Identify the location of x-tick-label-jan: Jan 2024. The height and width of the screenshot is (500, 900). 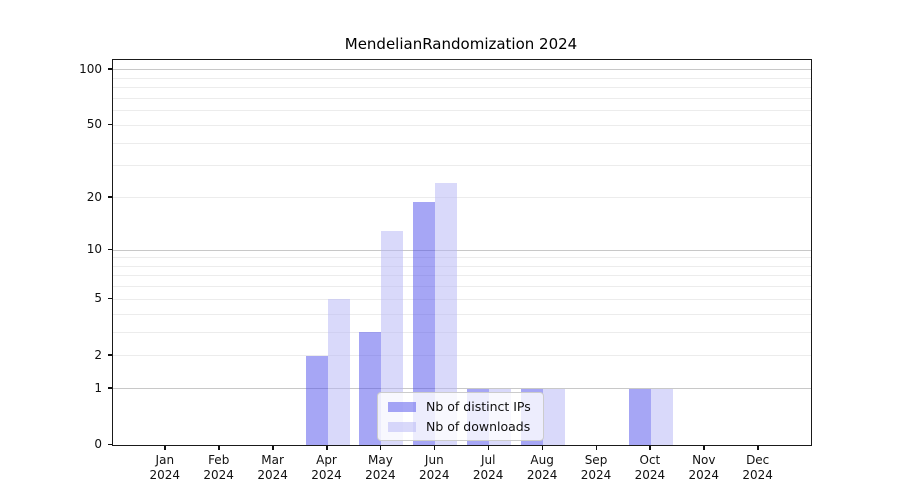
(165, 467).